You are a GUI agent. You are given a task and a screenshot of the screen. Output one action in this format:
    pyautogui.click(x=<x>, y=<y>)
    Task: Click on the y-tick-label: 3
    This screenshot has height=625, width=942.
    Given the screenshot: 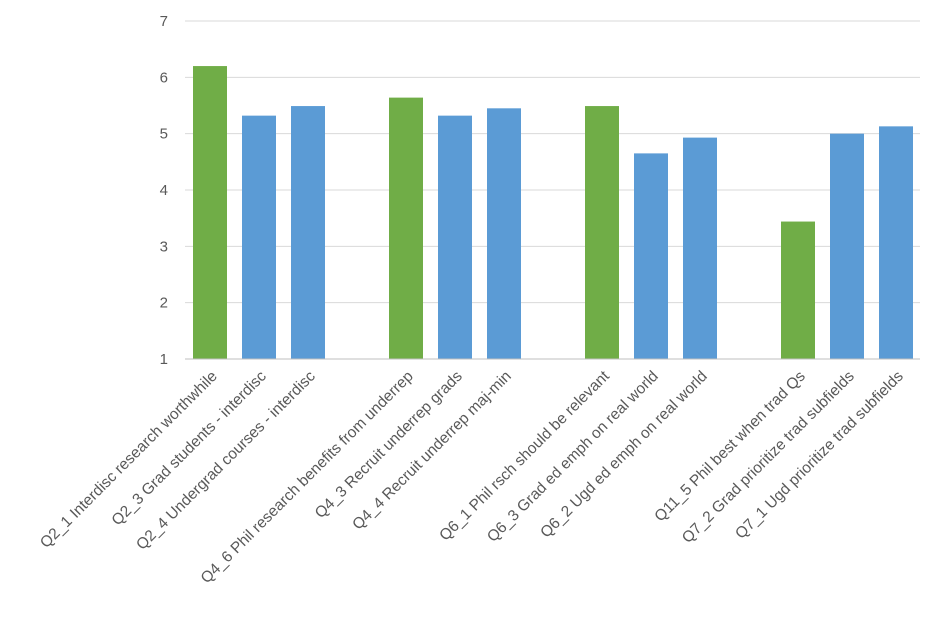 What is the action you would take?
    pyautogui.click(x=164, y=246)
    